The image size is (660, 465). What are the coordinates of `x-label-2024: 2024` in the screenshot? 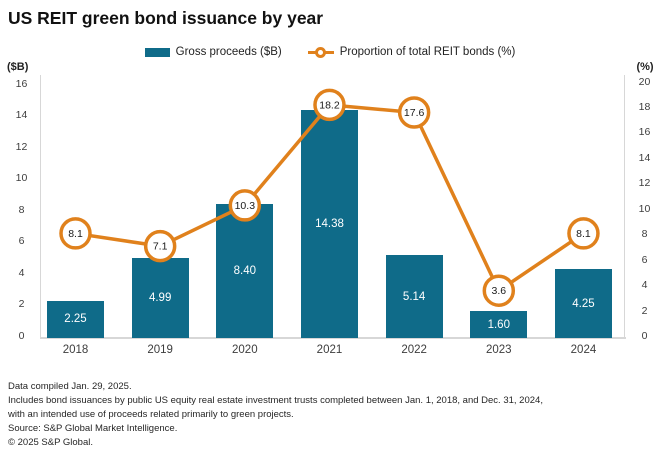 It's located at (583, 350).